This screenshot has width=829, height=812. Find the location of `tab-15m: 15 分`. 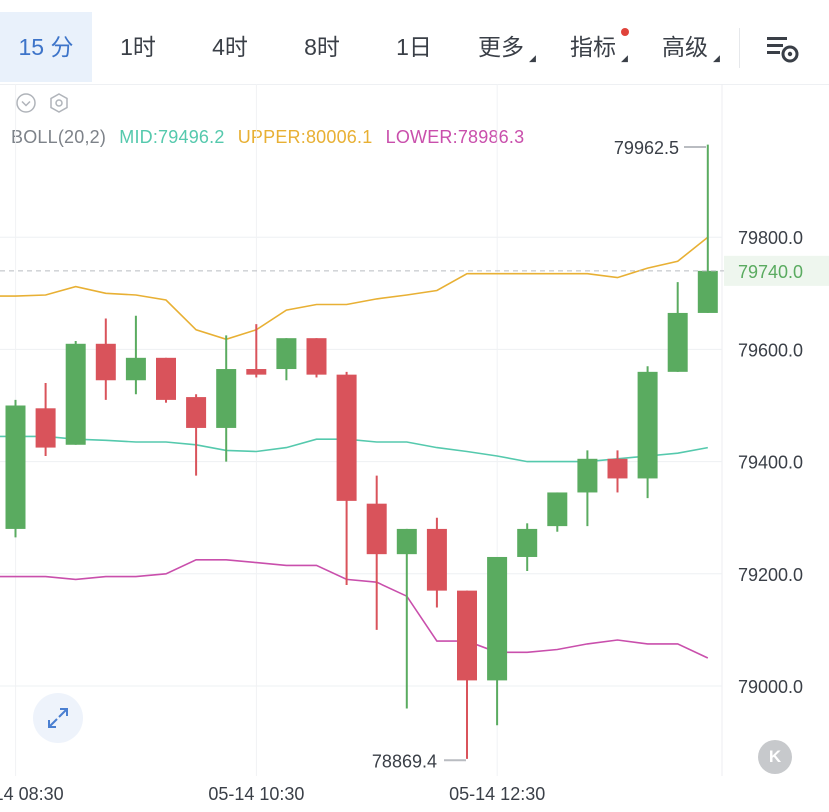

tab-15m: 15 分 is located at coordinates (46, 47).